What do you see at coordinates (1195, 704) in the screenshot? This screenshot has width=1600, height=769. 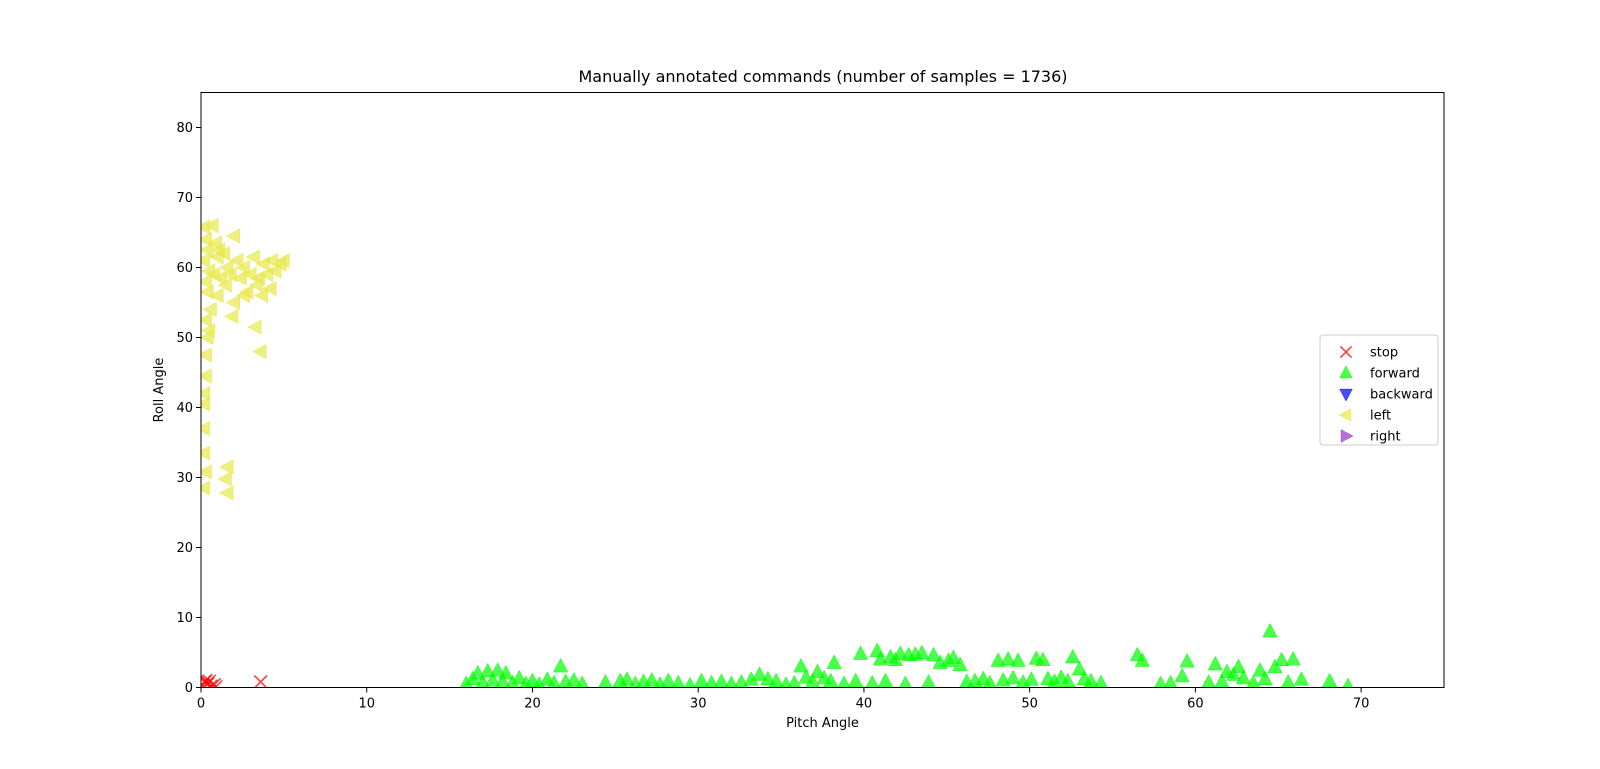 I see `x-tick-label: 60` at bounding box center [1195, 704].